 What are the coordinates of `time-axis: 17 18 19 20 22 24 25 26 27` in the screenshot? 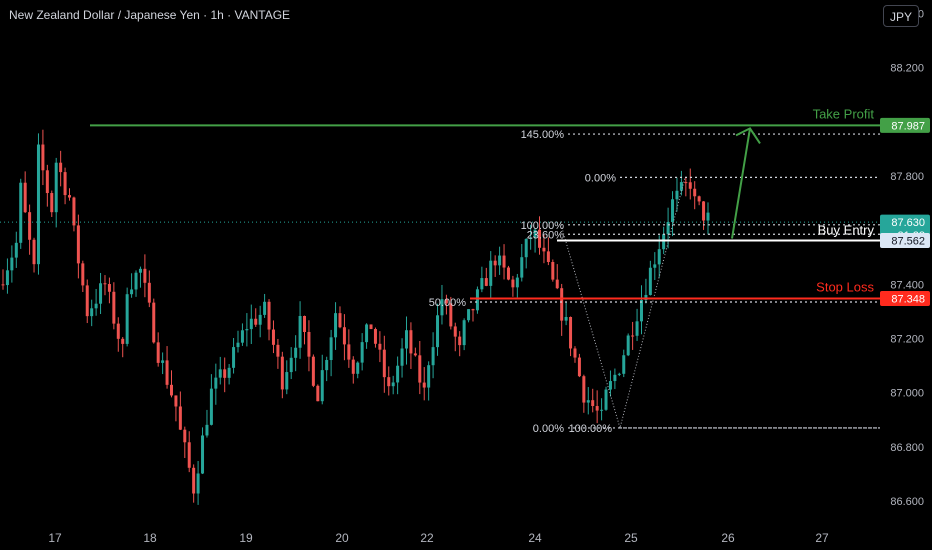 It's located at (466, 536).